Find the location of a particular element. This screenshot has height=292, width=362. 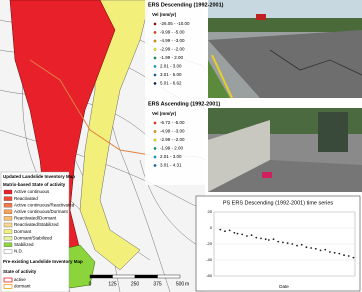

road is located at coordinates (90, 107).